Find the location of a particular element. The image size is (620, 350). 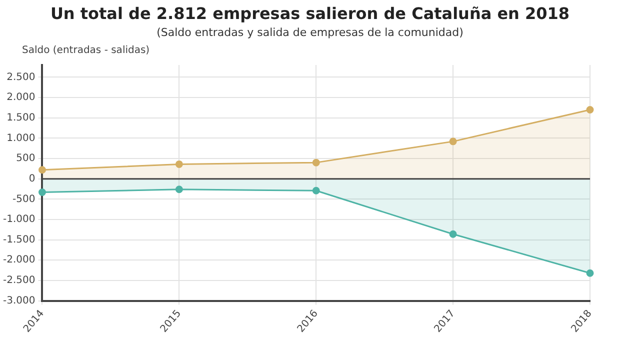

y-tick-label: -2.000 is located at coordinates (19, 260).